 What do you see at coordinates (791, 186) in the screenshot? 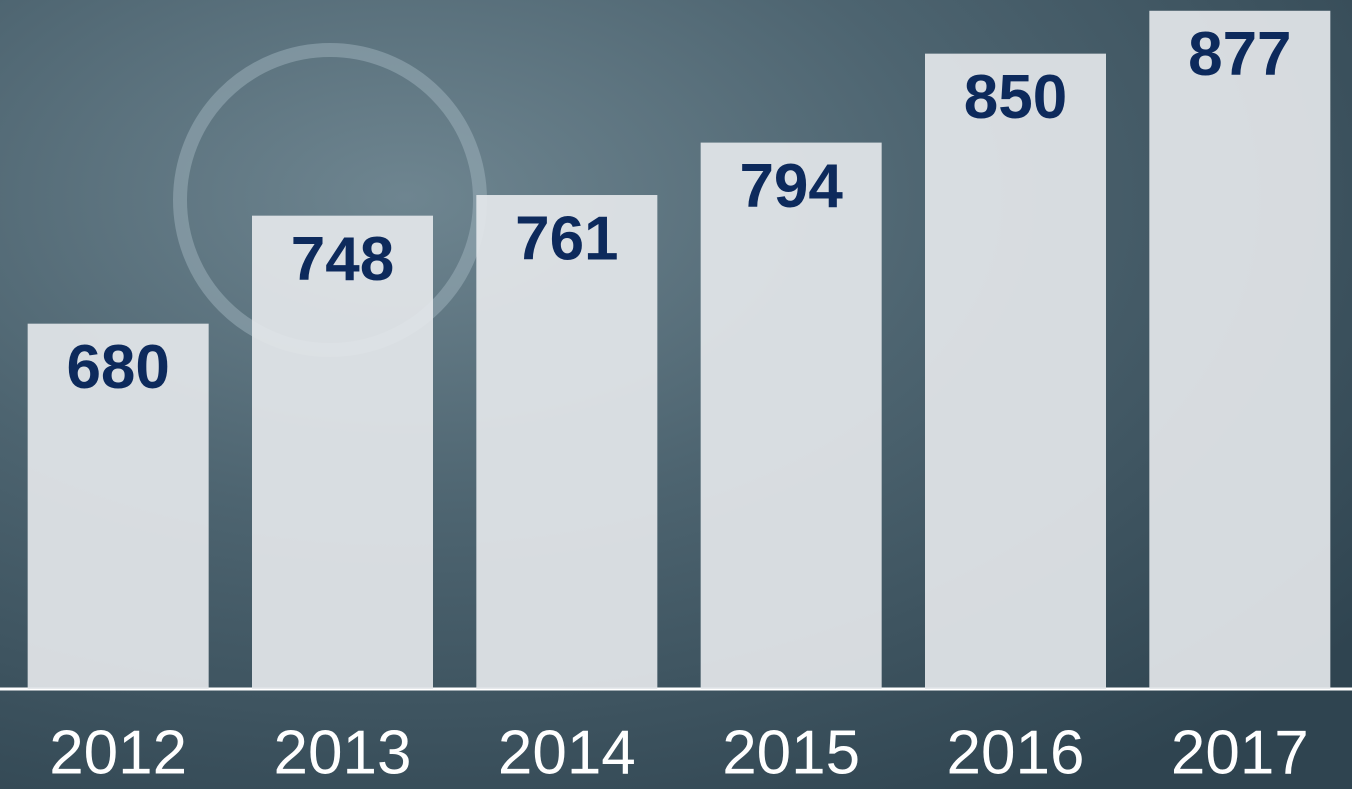
I see `value-label: 794` at bounding box center [791, 186].